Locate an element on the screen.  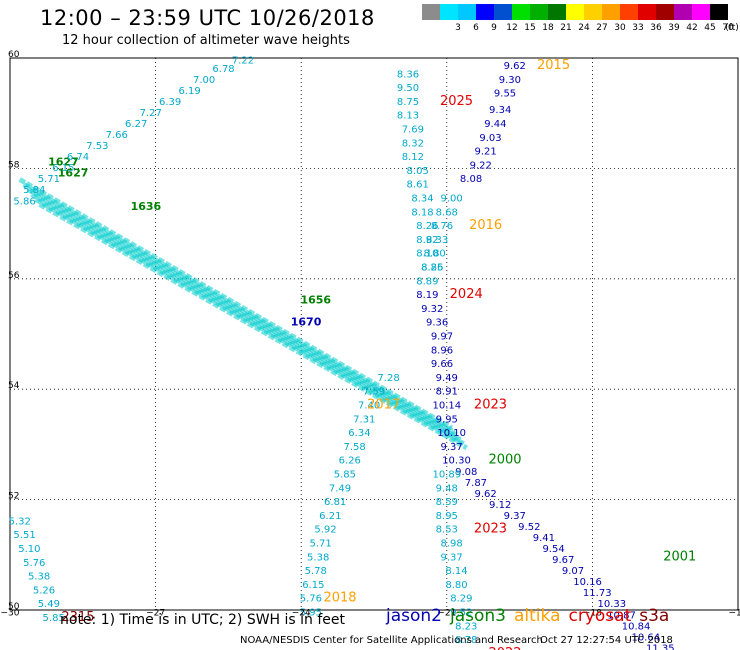
band-label: 1636 is located at coordinates (146, 206).